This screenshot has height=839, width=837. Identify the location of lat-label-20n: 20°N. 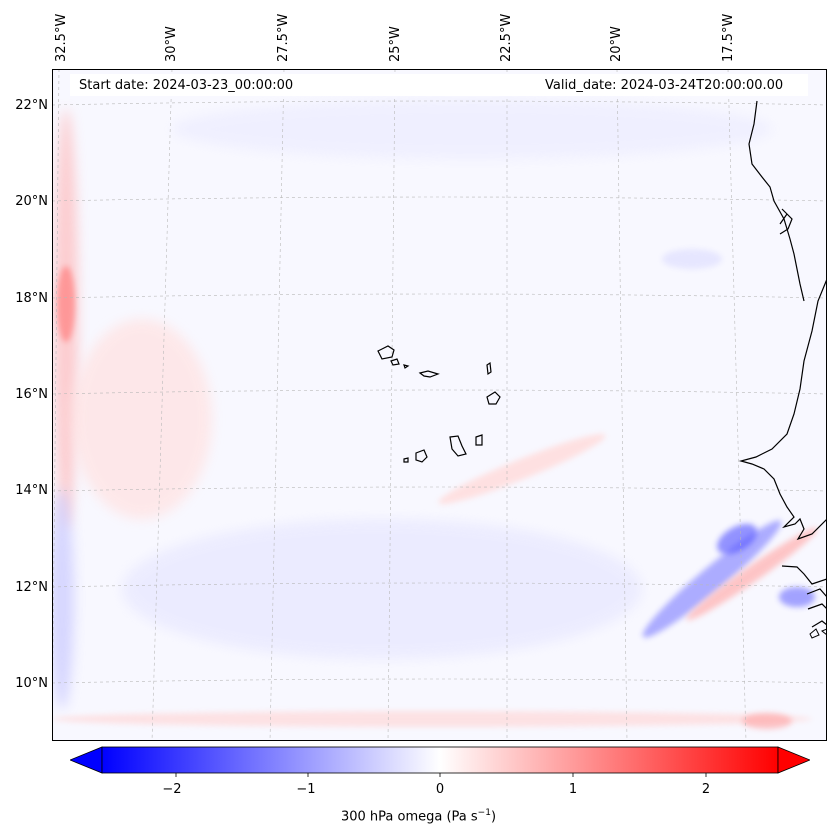
(31, 201).